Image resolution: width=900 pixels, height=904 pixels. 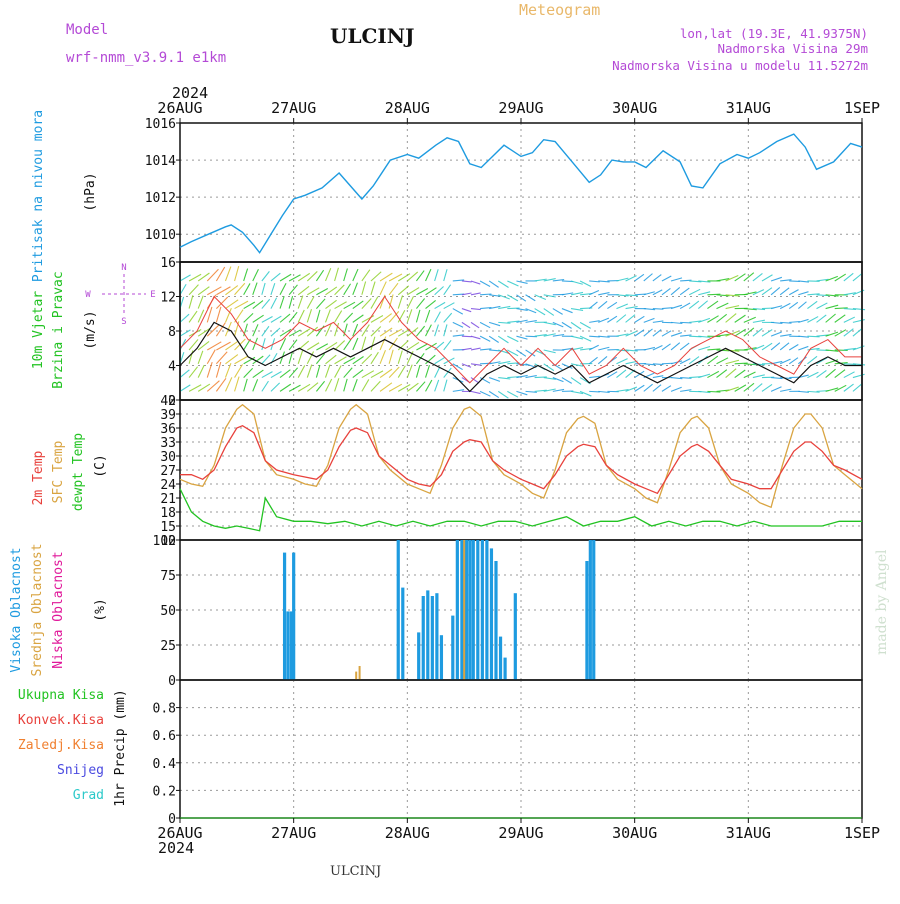 I want to click on pressure-axis-labels: Pritisak na nivou mora (hPa), so click(x=64, y=196).